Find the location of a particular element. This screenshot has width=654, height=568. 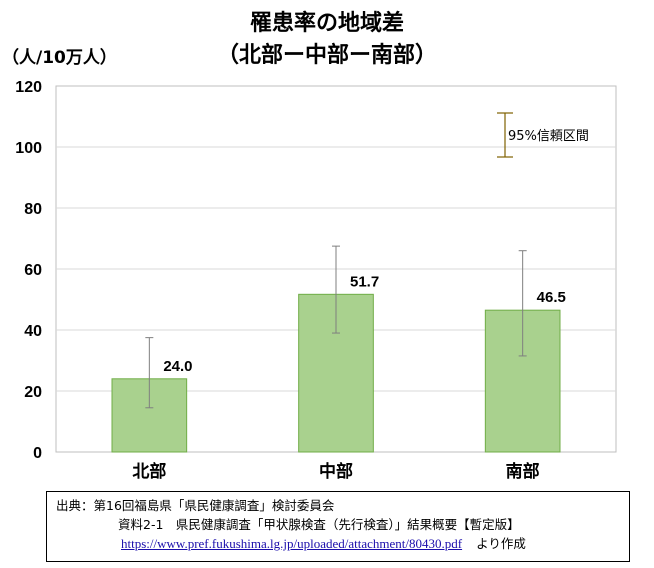

y-tick-label: 20 is located at coordinates (33, 392).